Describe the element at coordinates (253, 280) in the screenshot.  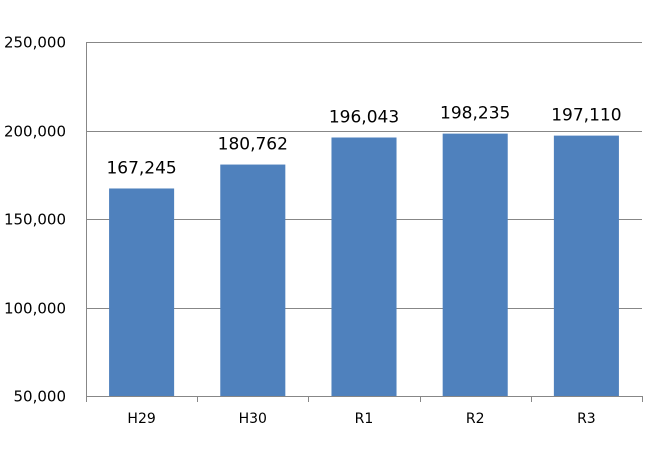
I see `bar-H30` at that location.